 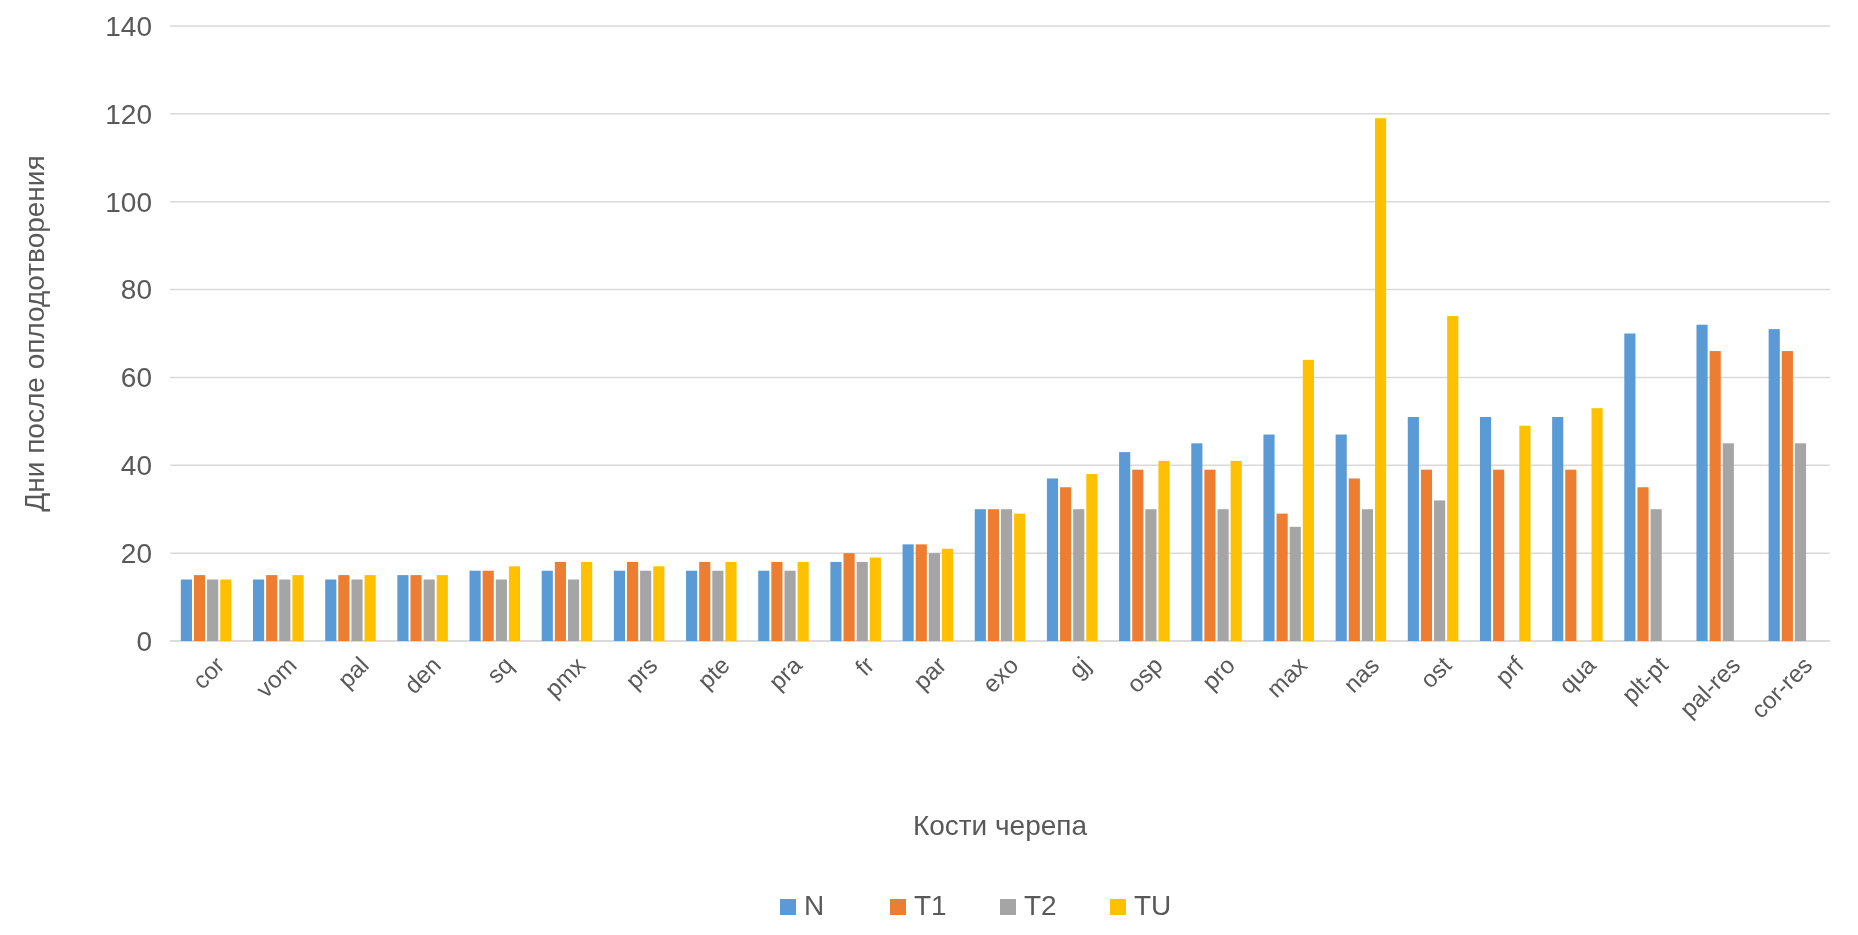 I want to click on y-tick-label: 40, so click(x=136, y=466).